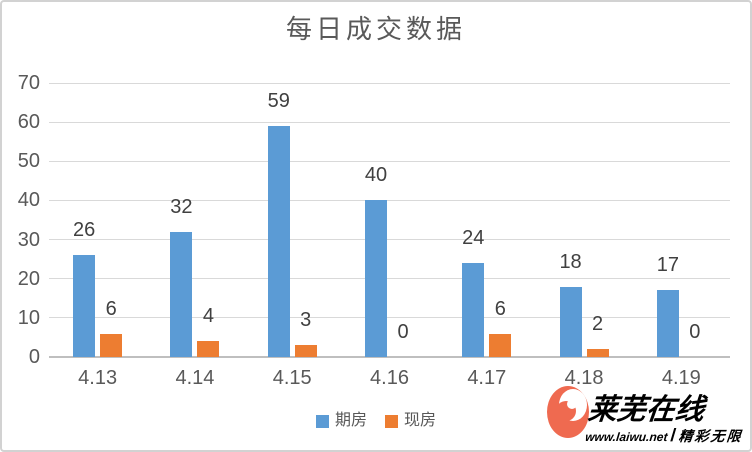 Image resolution: width=752 pixels, height=452 pixels. What do you see at coordinates (376, 175) in the screenshot?
I see `data-label-期房-4.16: 40` at bounding box center [376, 175].